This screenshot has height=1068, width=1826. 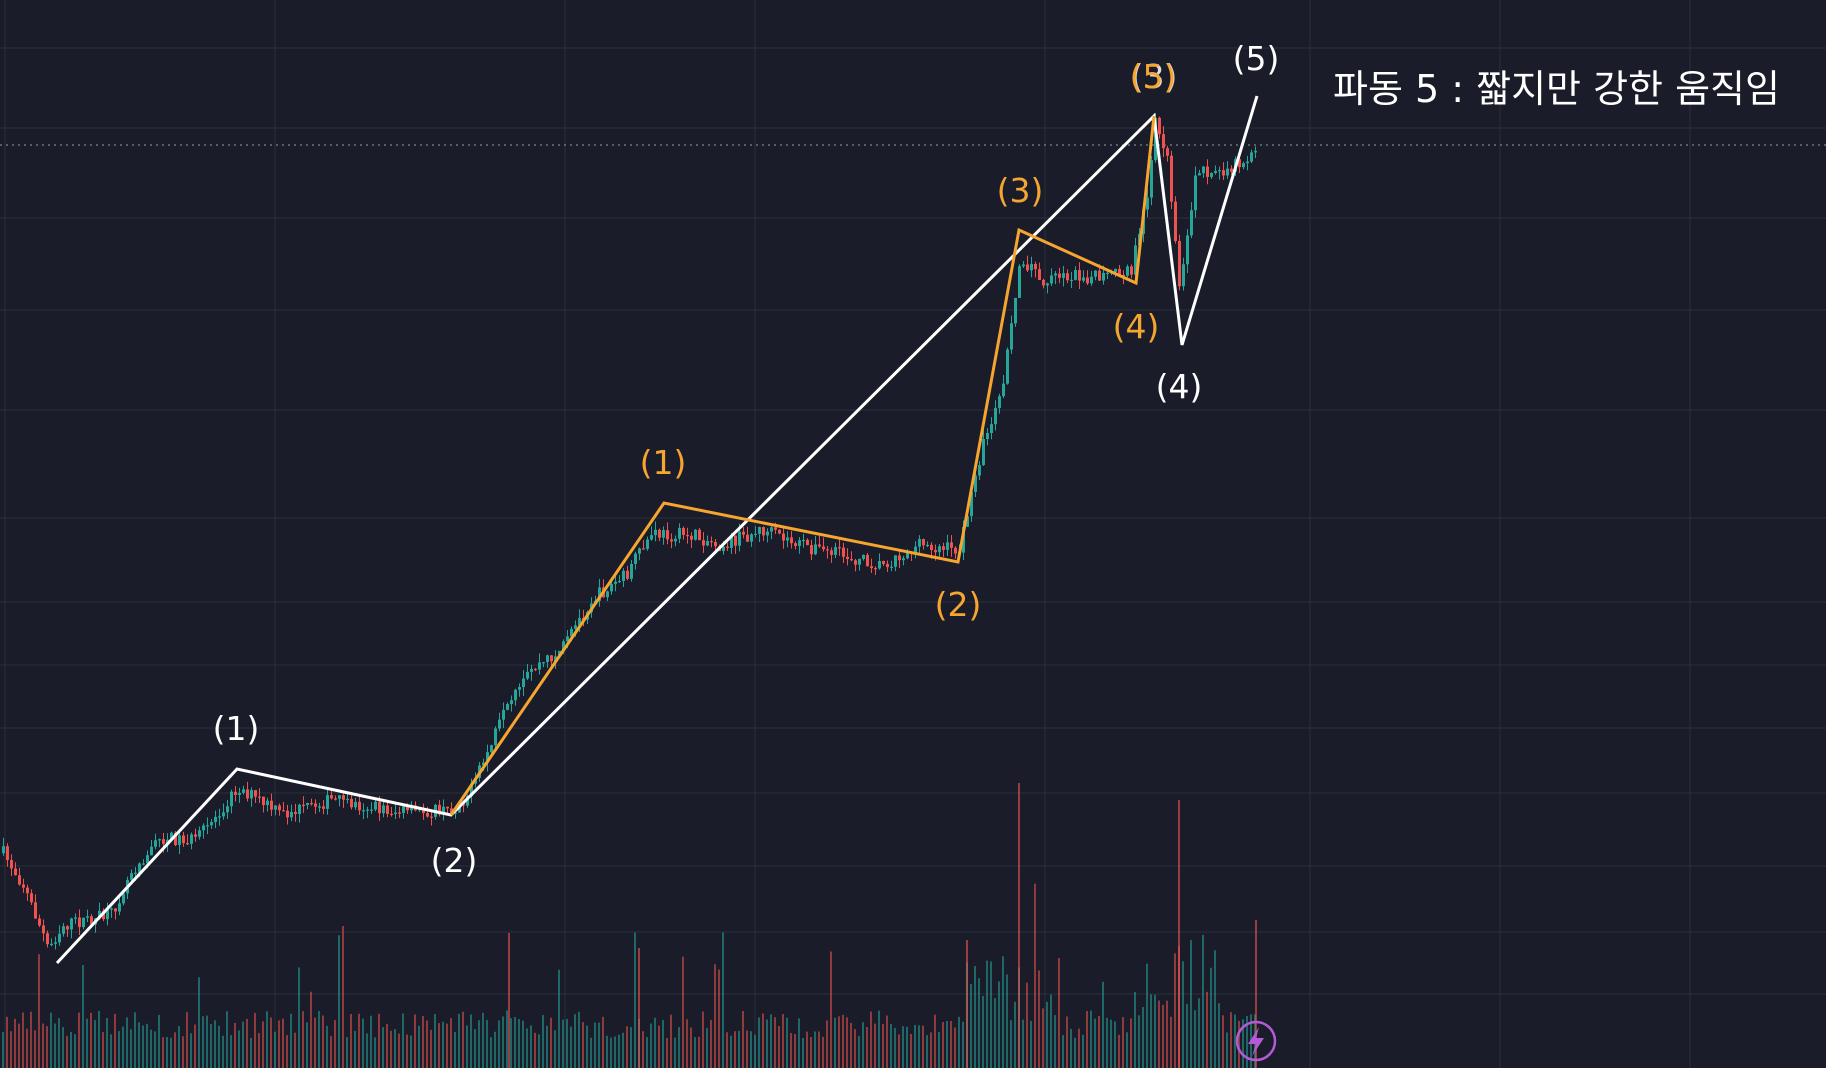 I want to click on lightning-icon, so click(x=1256, y=1041).